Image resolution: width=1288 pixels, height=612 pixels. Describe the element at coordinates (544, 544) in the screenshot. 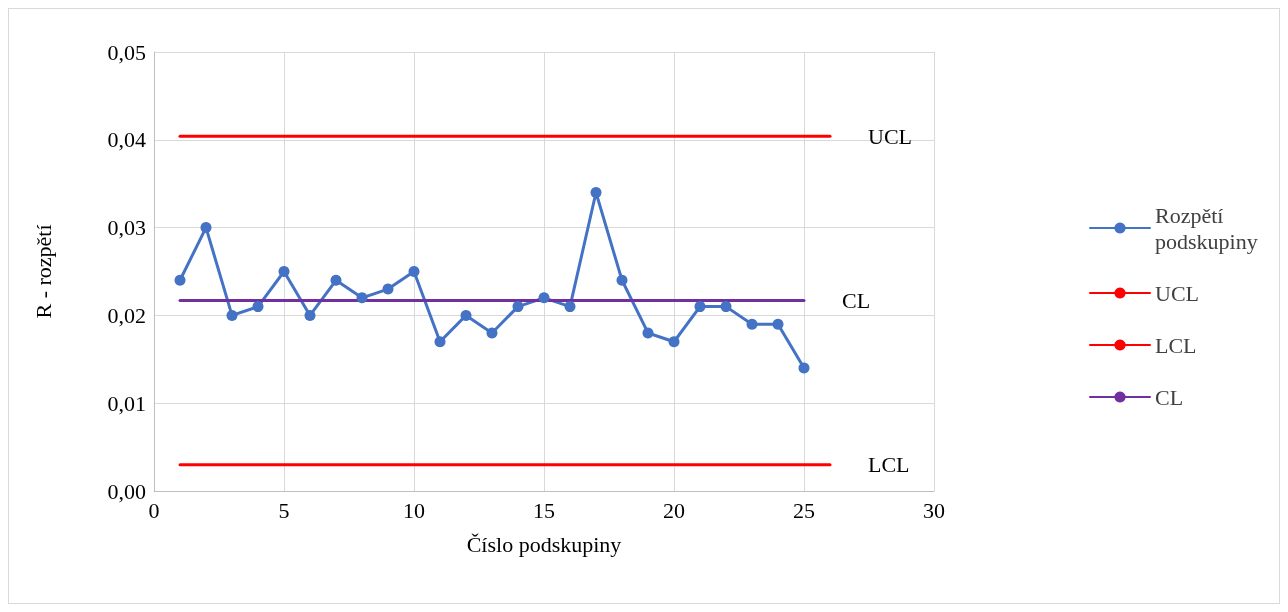

I see `x-axis-title: Číslo podskupiny` at that location.